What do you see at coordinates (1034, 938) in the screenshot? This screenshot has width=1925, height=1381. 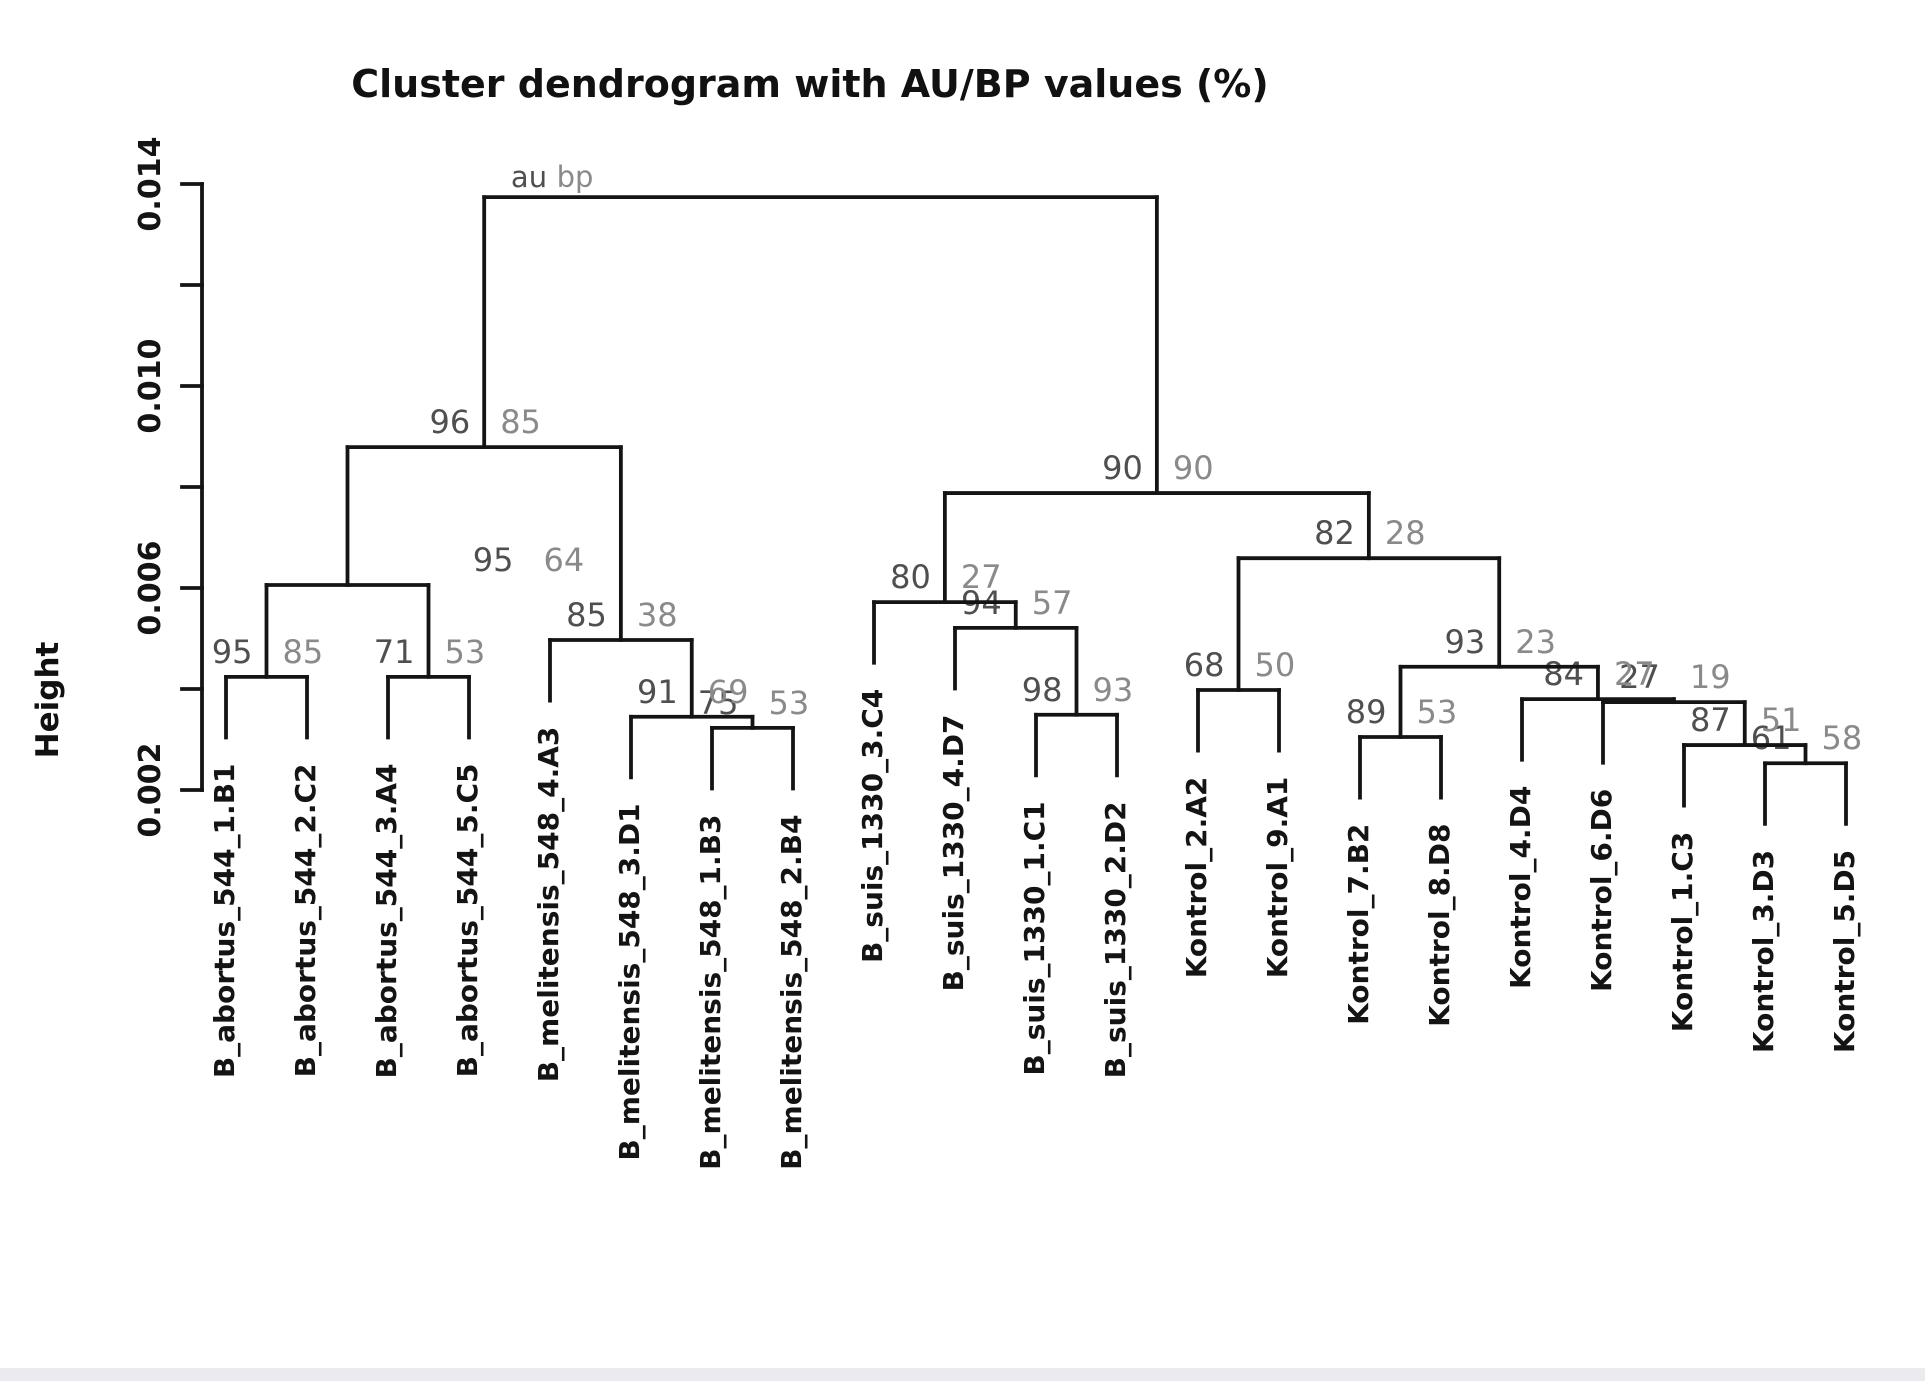 I see `leaf-label: B_suis_1330_1.C1` at bounding box center [1034, 938].